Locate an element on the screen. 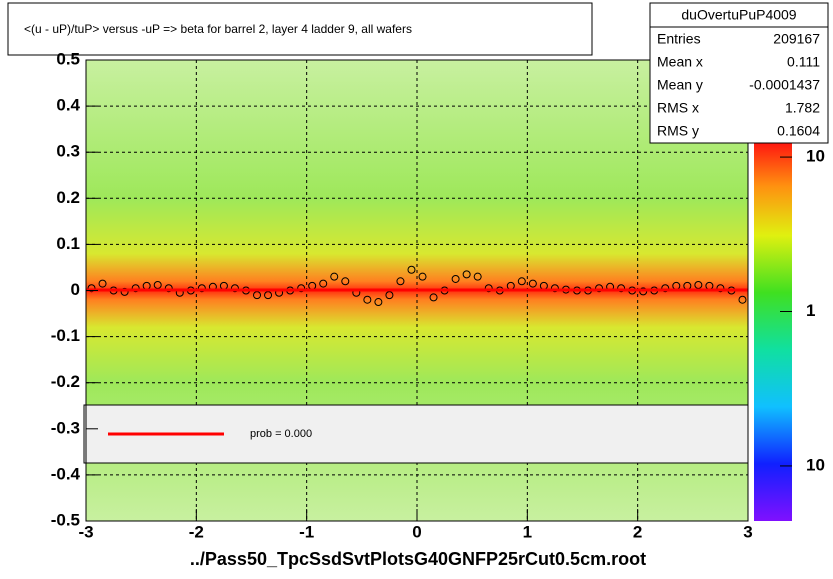 This screenshot has height=579, width=833. y-tick-label: 0.5 is located at coordinates (68, 58).